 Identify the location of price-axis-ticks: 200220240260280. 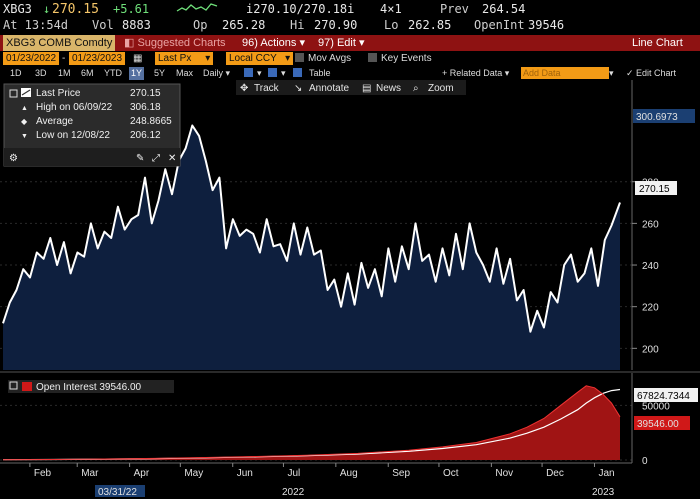
(645, 266).